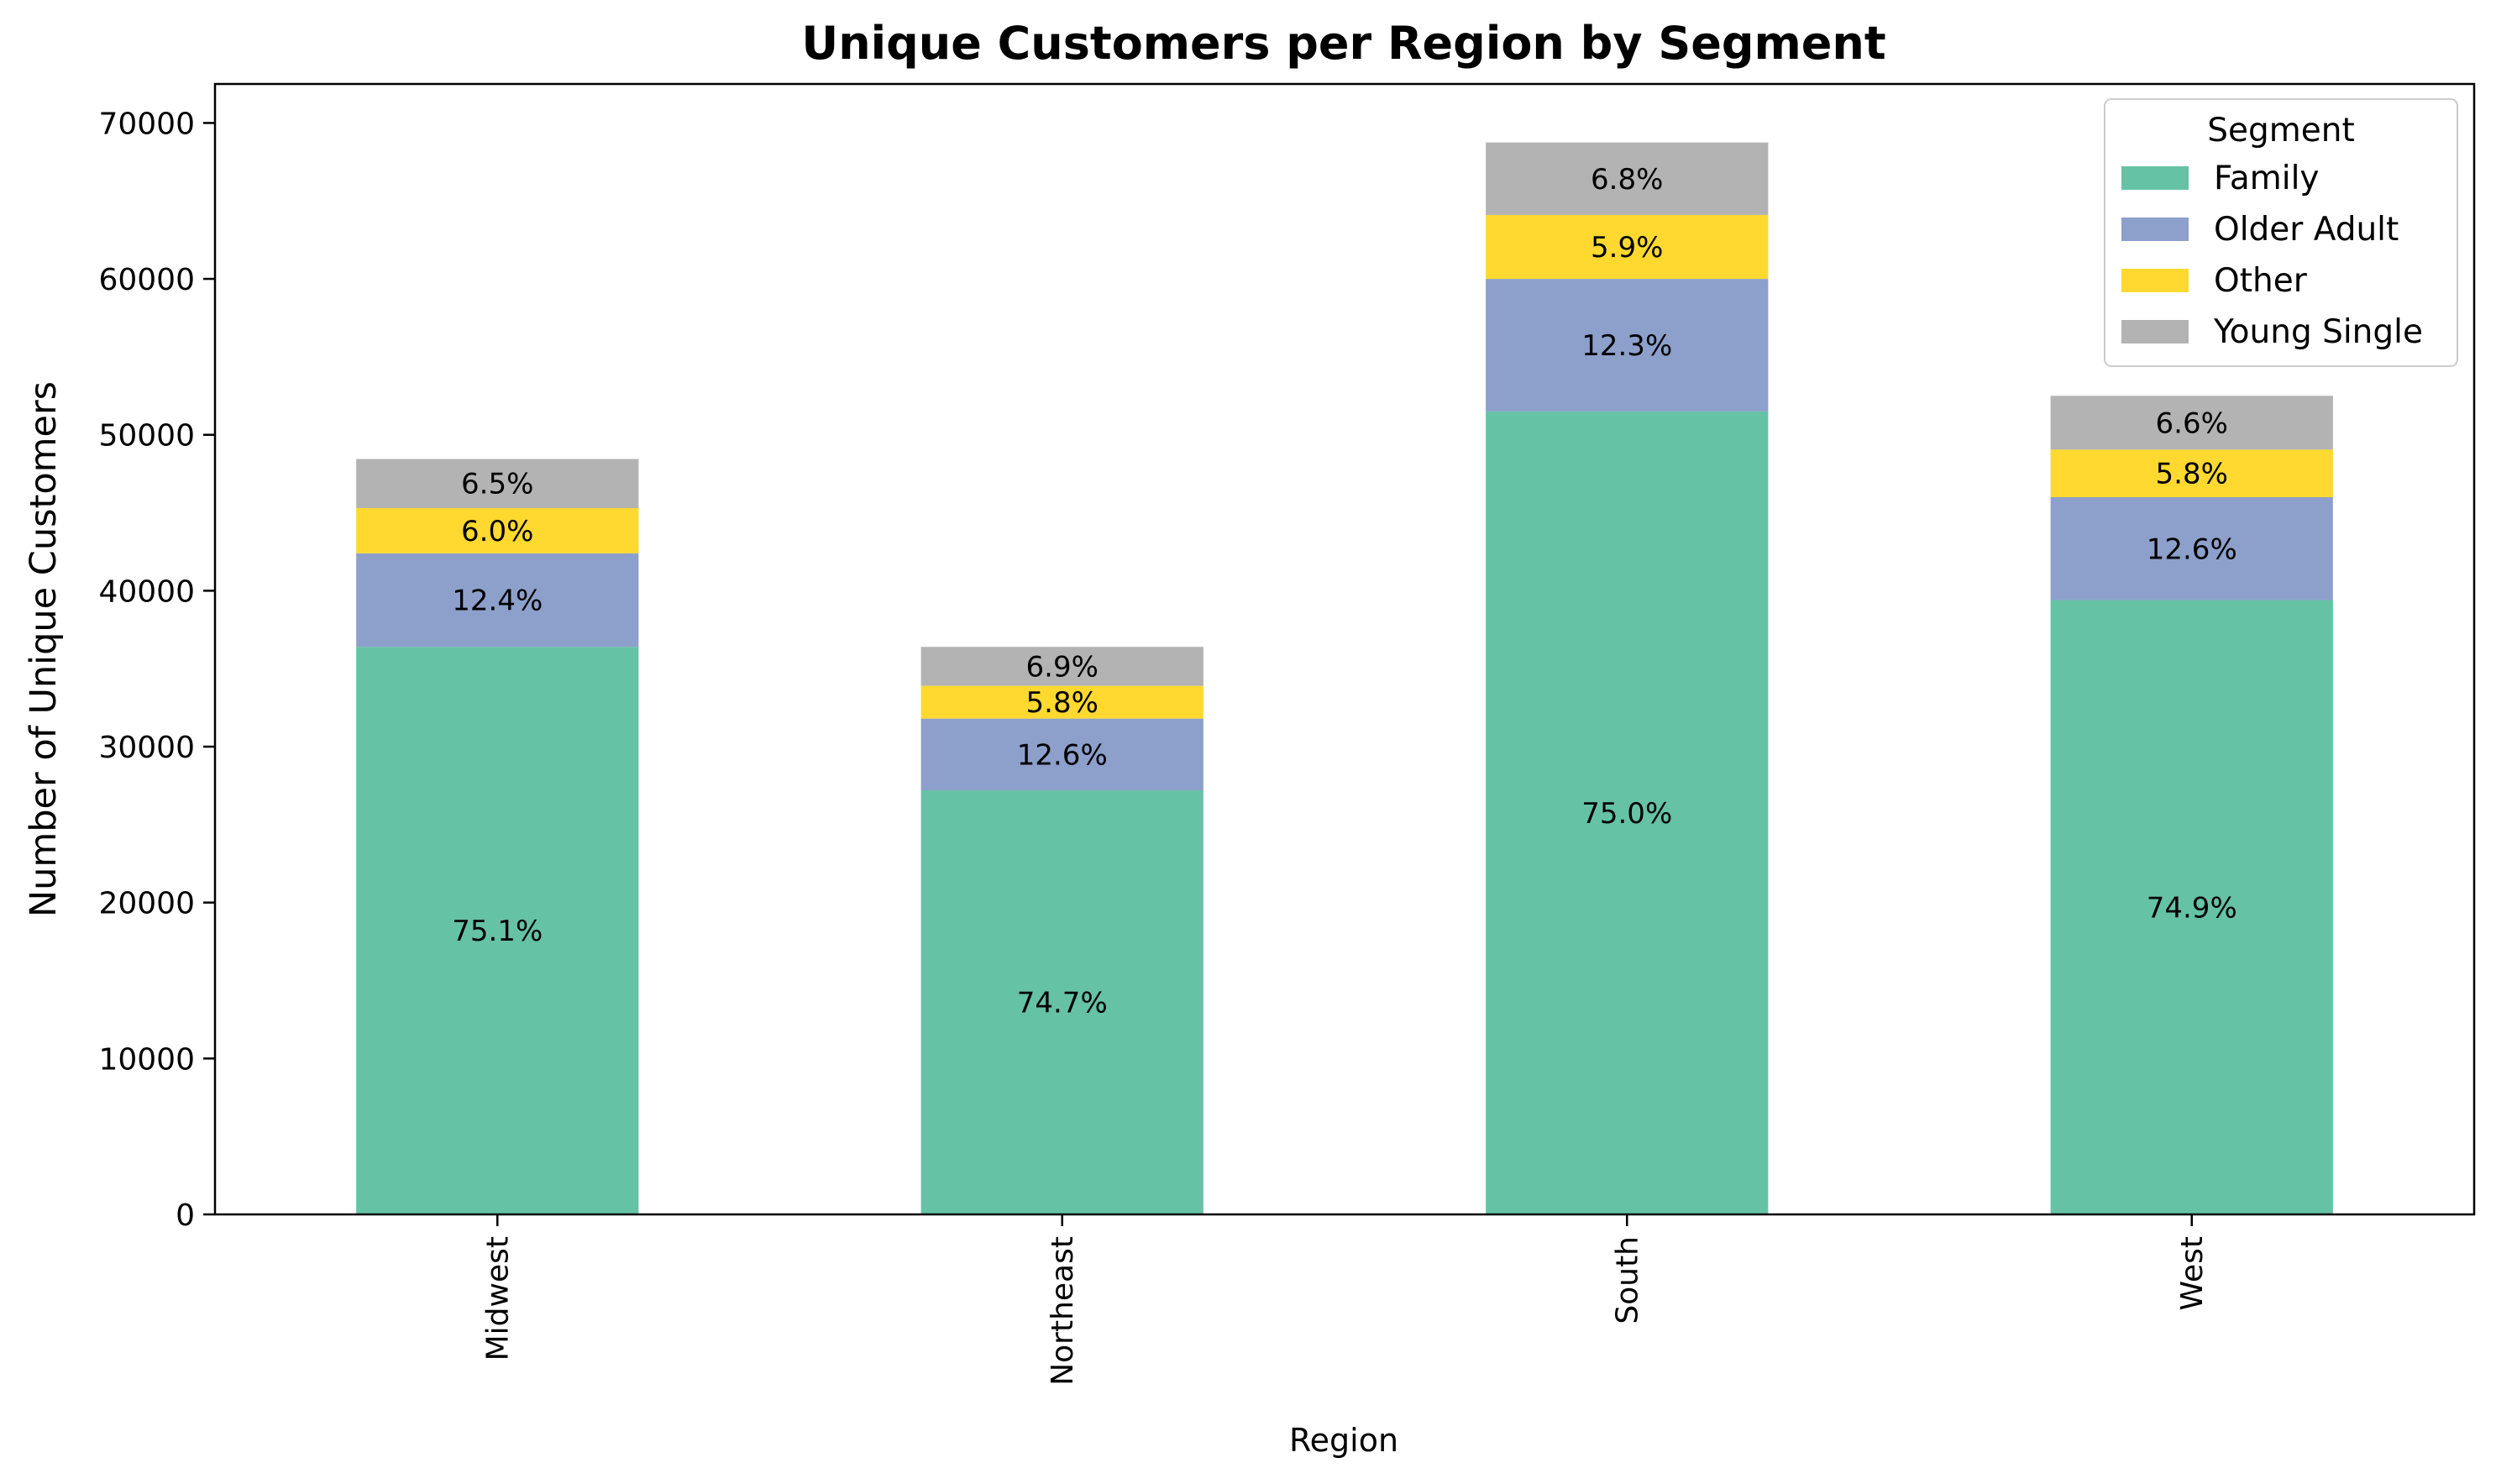  What do you see at coordinates (44, 649) in the screenshot?
I see `y-axis-label: Number of Unique Customers` at bounding box center [44, 649].